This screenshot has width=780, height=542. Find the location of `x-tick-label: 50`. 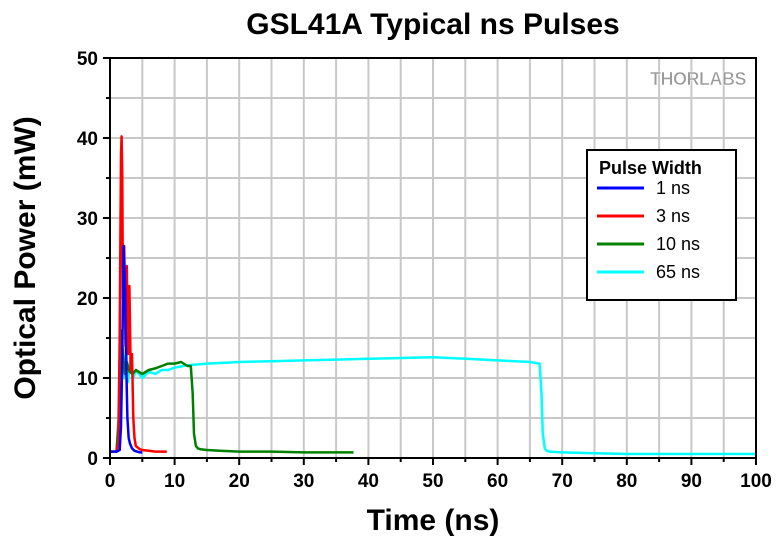

x-tick-label: 50 is located at coordinates (432, 481).